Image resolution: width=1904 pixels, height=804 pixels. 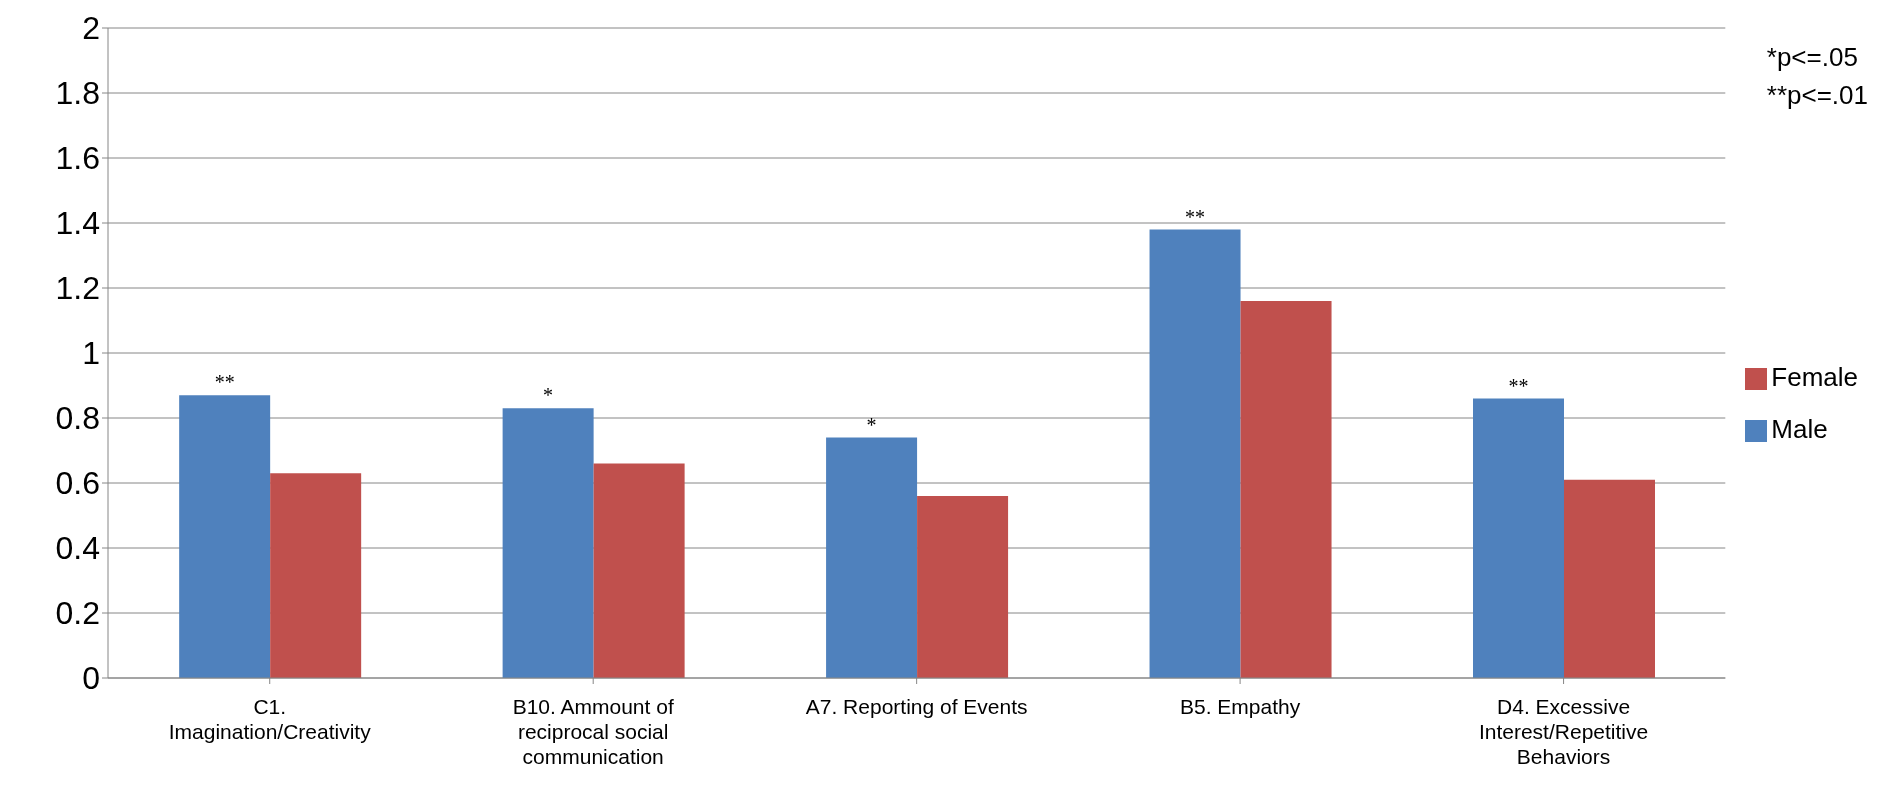 What do you see at coordinates (77, 418) in the screenshot?
I see `y-tick-label: 0.8` at bounding box center [77, 418].